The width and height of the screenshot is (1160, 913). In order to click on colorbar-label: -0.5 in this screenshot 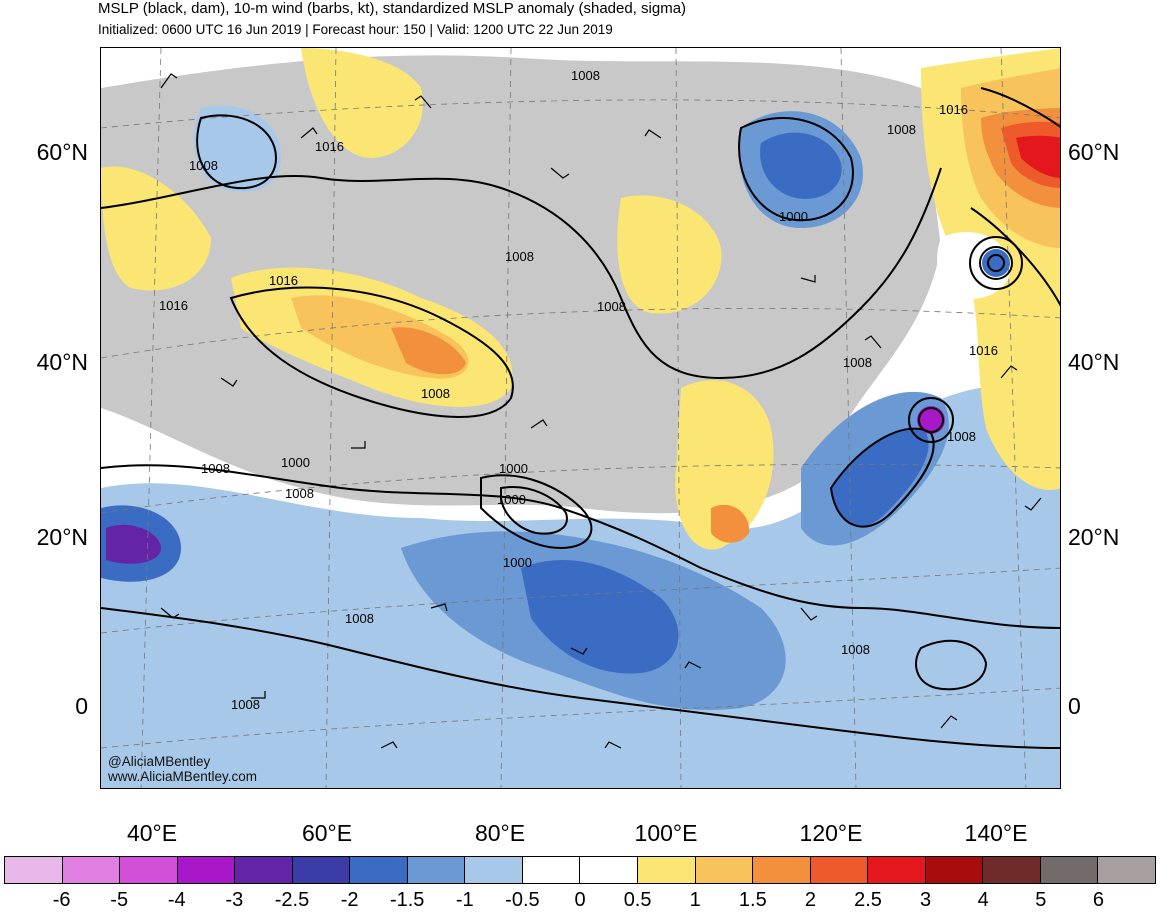, I will do `click(522, 900)`.